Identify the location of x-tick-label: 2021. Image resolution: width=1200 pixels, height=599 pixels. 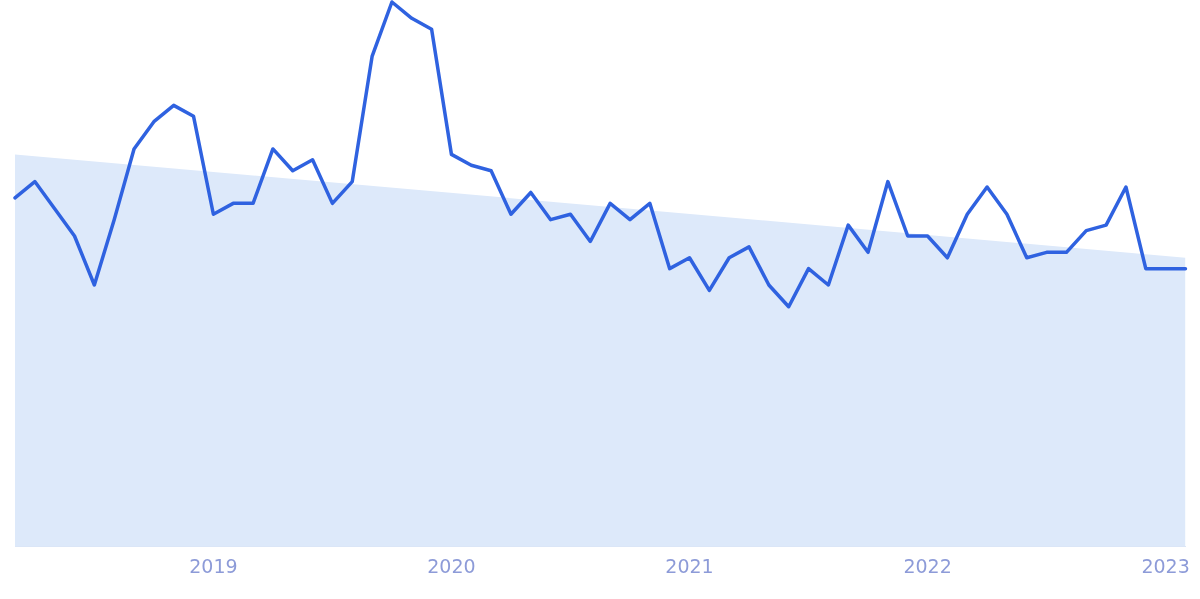
(689, 565).